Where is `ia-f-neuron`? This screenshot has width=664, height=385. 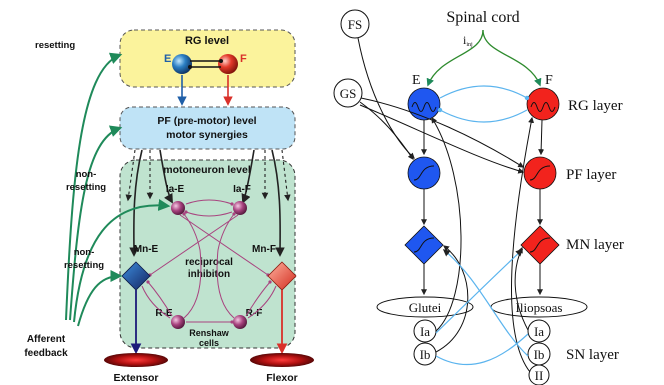
ia-f-neuron is located at coordinates (240, 208).